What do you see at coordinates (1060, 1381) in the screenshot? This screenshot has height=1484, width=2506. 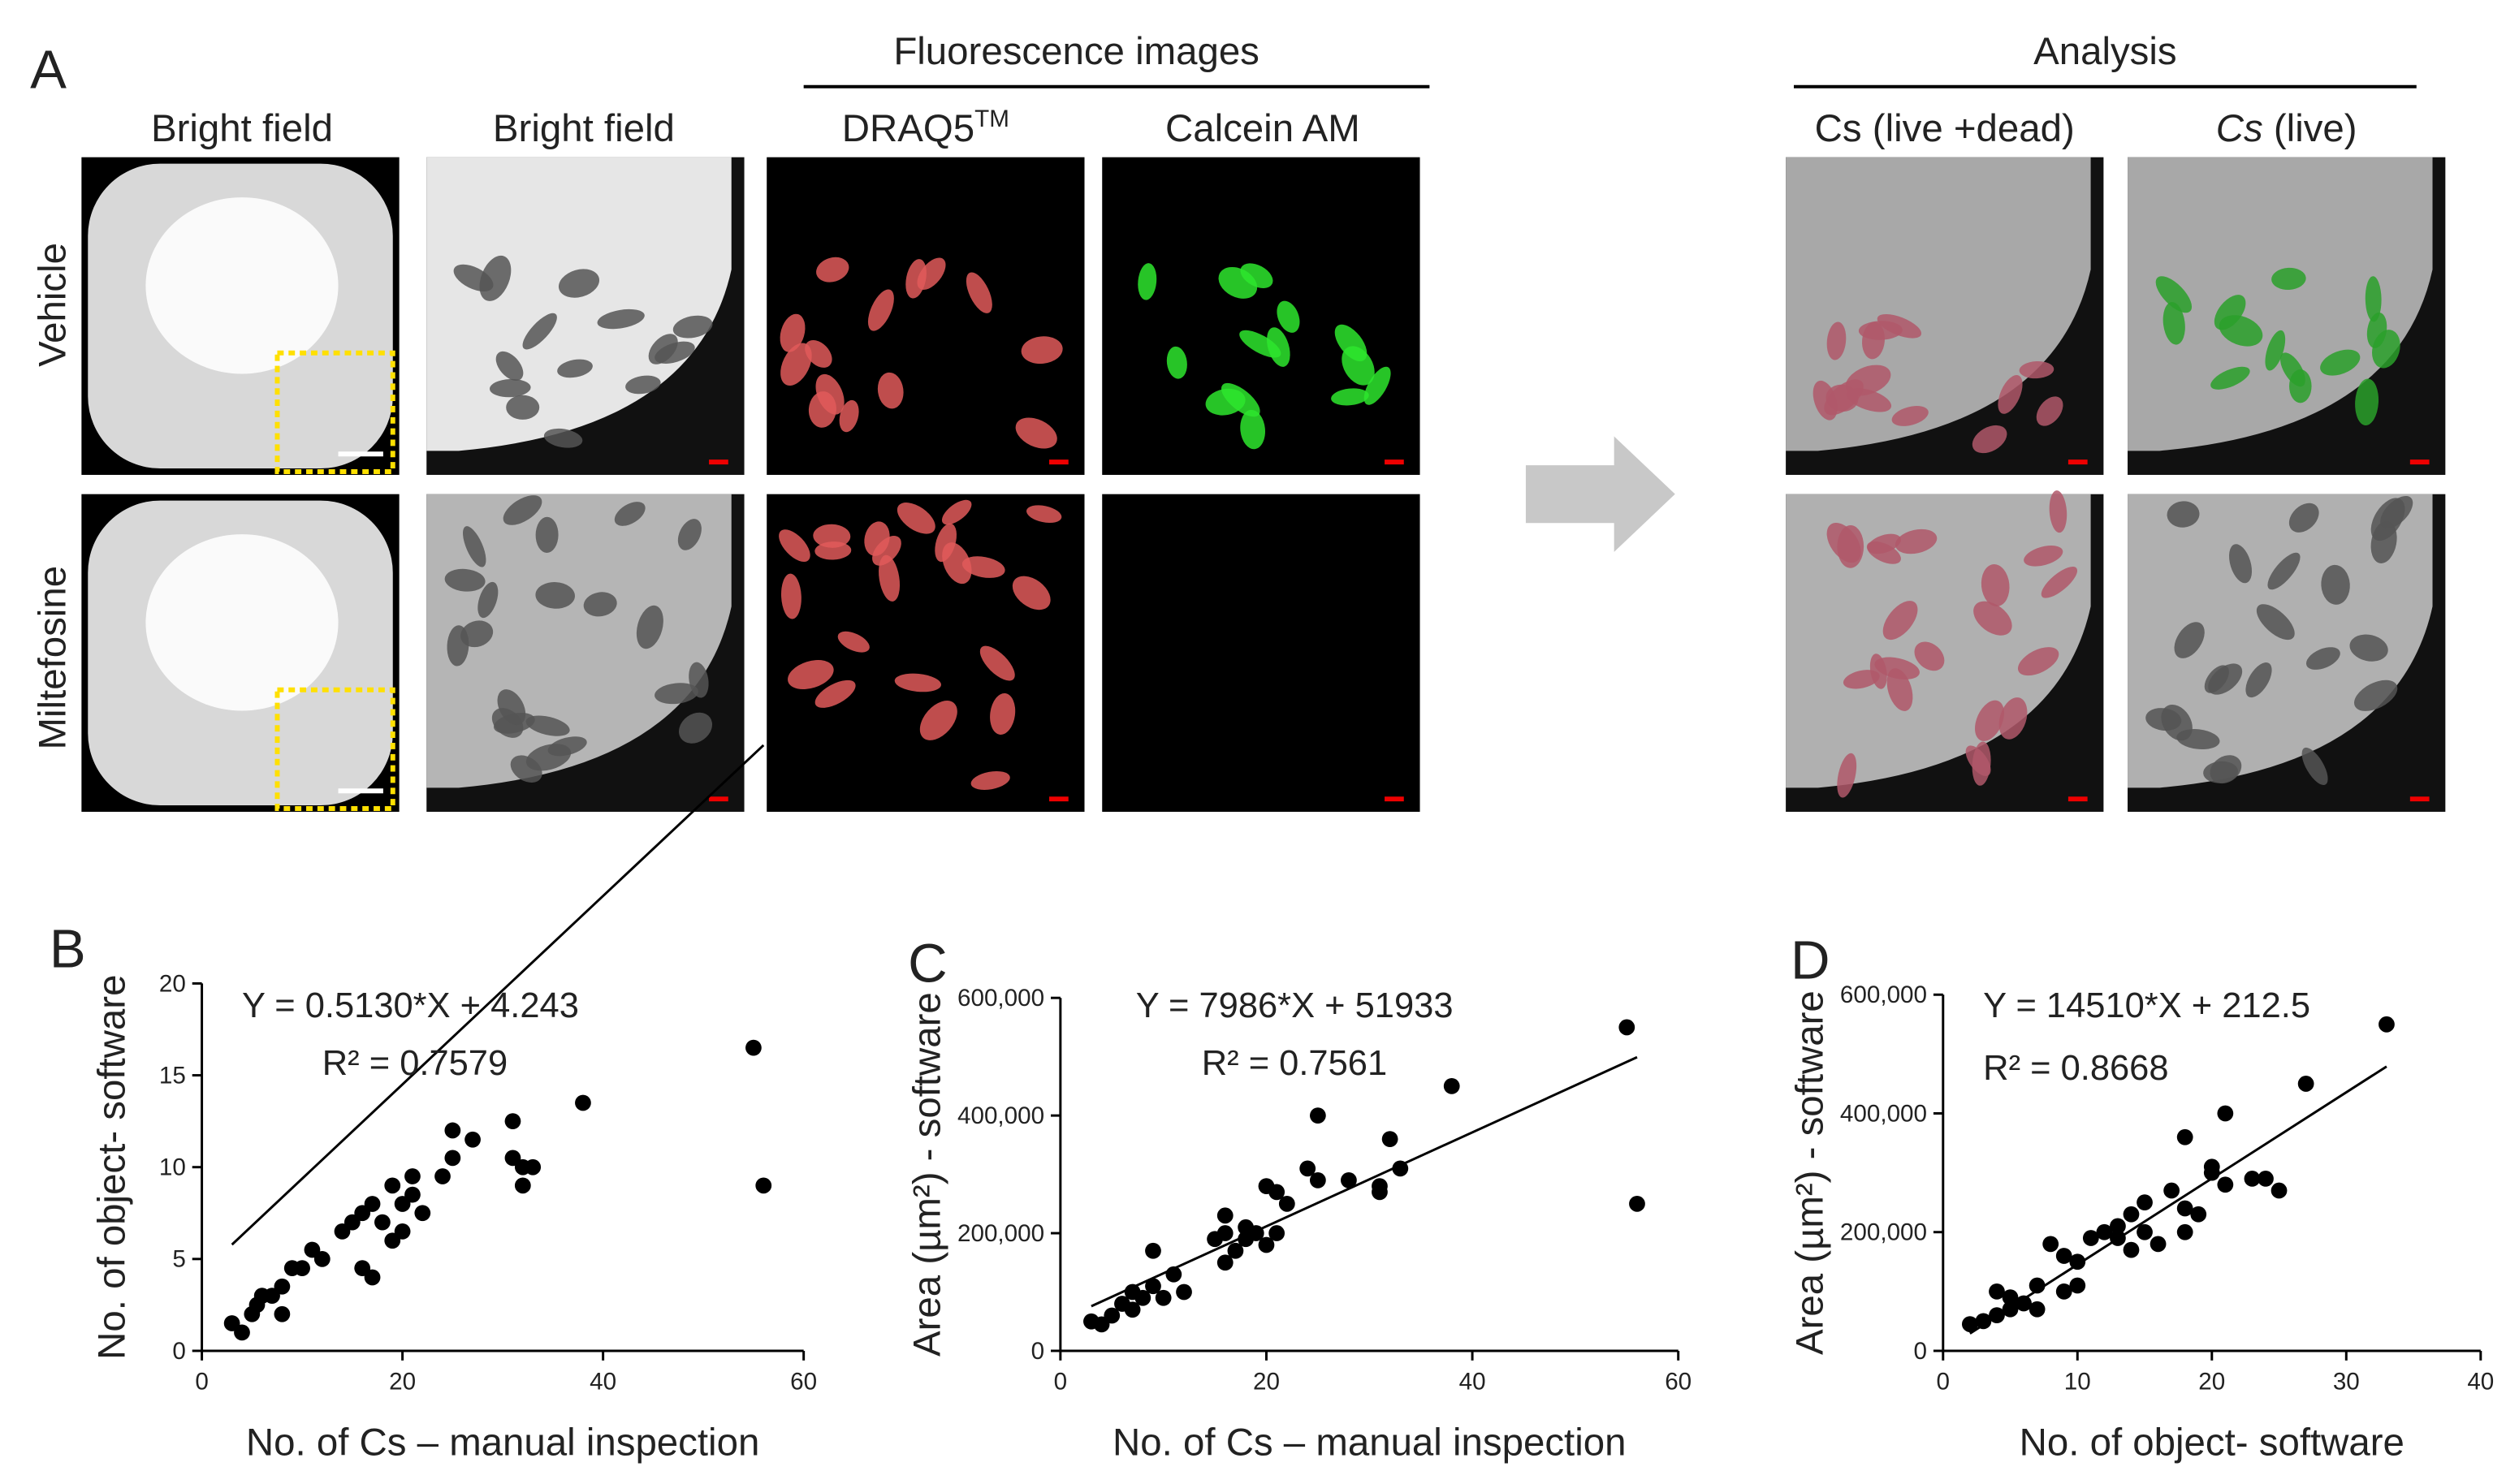 I see `x-tick-label: 0` at bounding box center [1060, 1381].